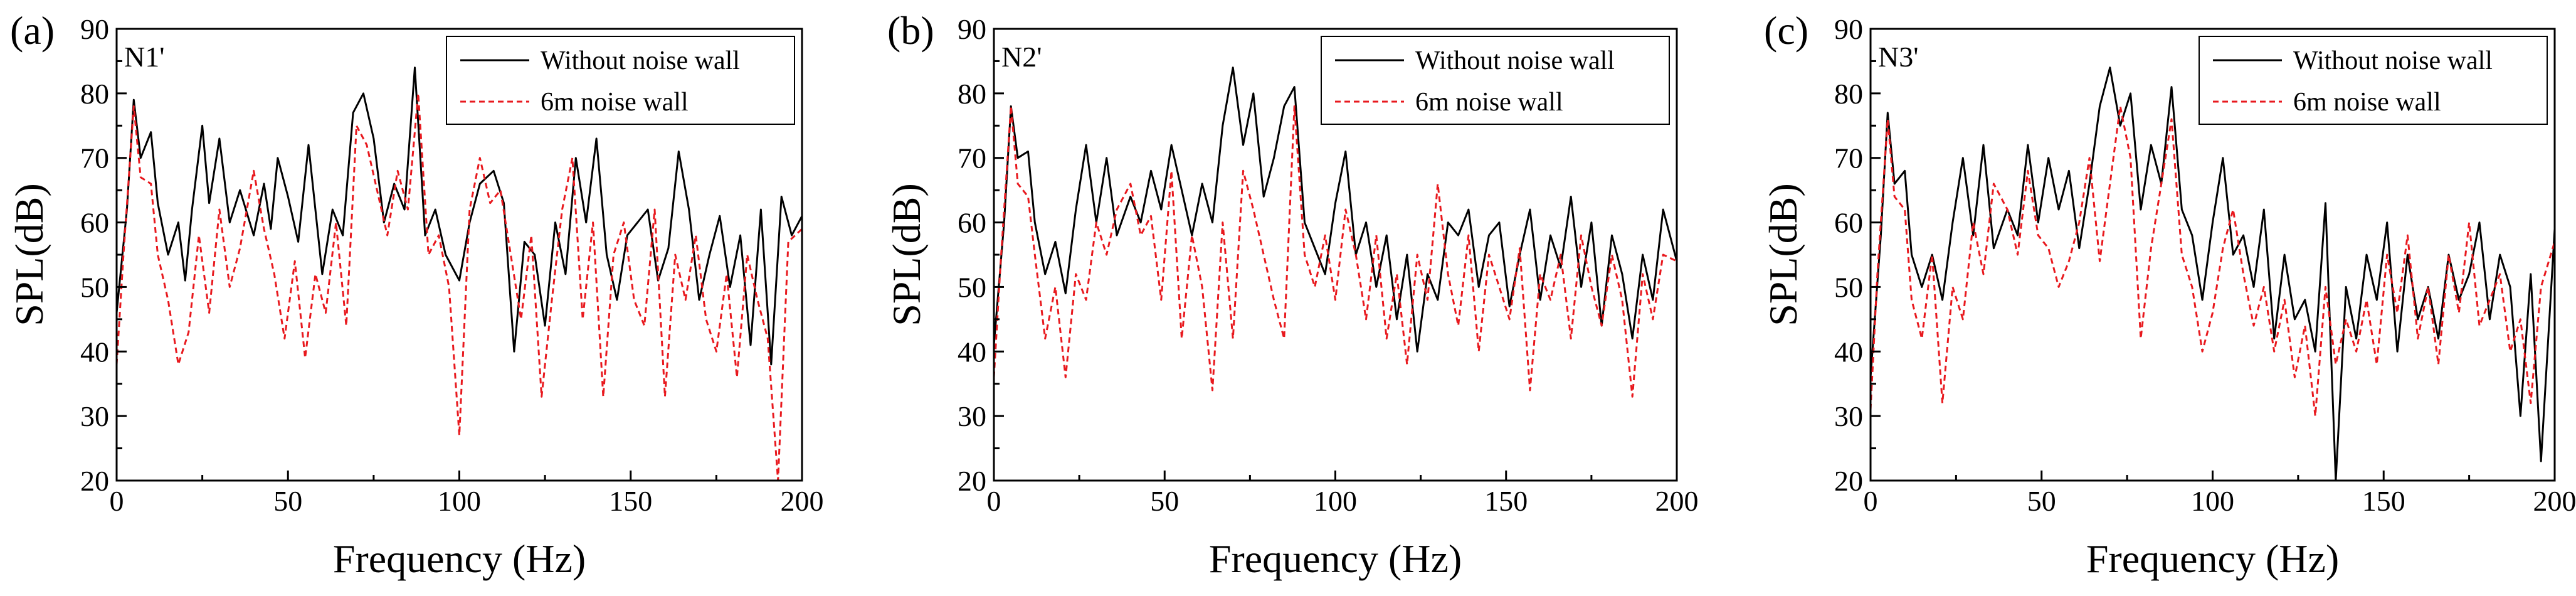  I want to click on panel-label: (c), so click(1786, 30).